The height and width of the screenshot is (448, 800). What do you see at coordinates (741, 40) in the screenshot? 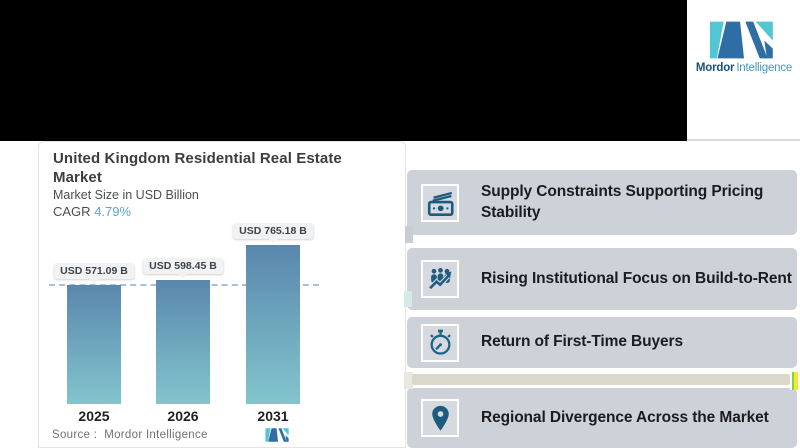
I see `mordor-logo-icon` at bounding box center [741, 40].